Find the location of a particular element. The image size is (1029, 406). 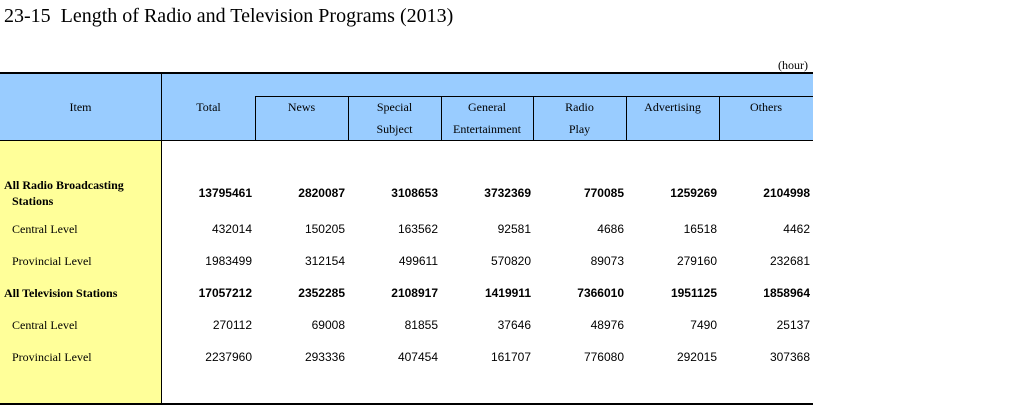

header-radio-line1: Radio is located at coordinates (579, 107).